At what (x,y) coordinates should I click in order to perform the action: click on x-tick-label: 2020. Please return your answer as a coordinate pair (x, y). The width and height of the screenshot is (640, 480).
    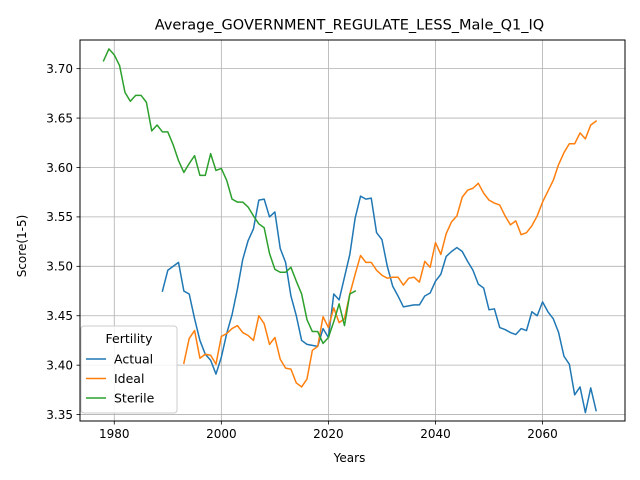
    Looking at the image, I should click on (328, 434).